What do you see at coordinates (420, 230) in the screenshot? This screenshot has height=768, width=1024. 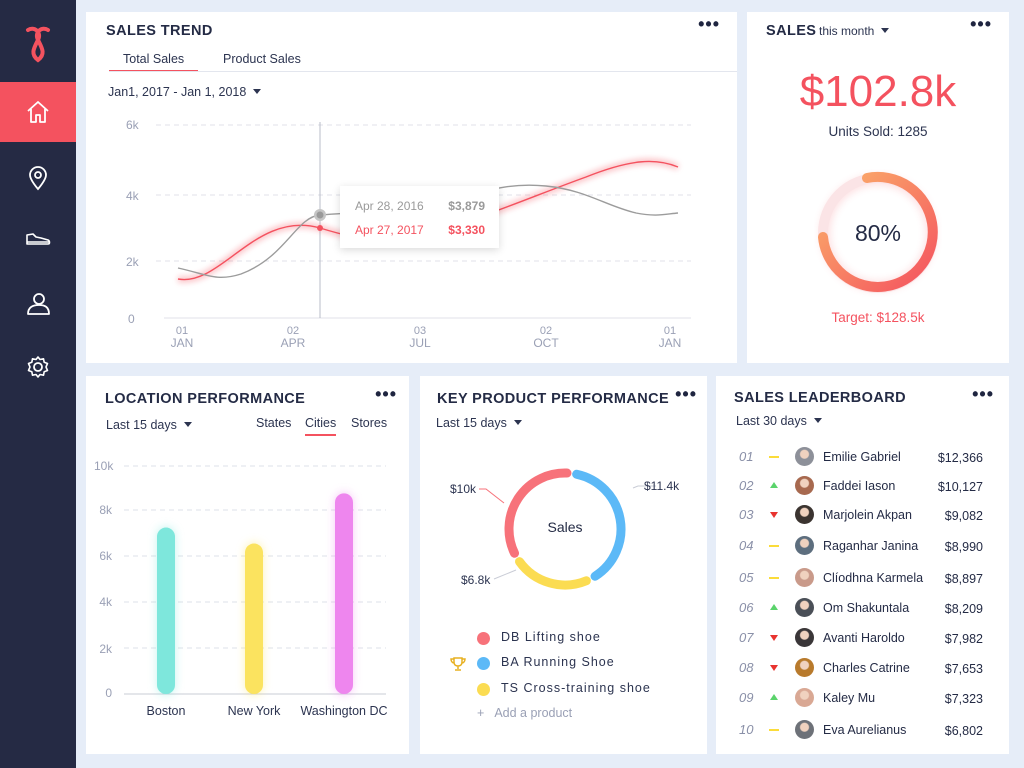 I see `tooltip-row: Apr 27, 2017 $3,330` at bounding box center [420, 230].